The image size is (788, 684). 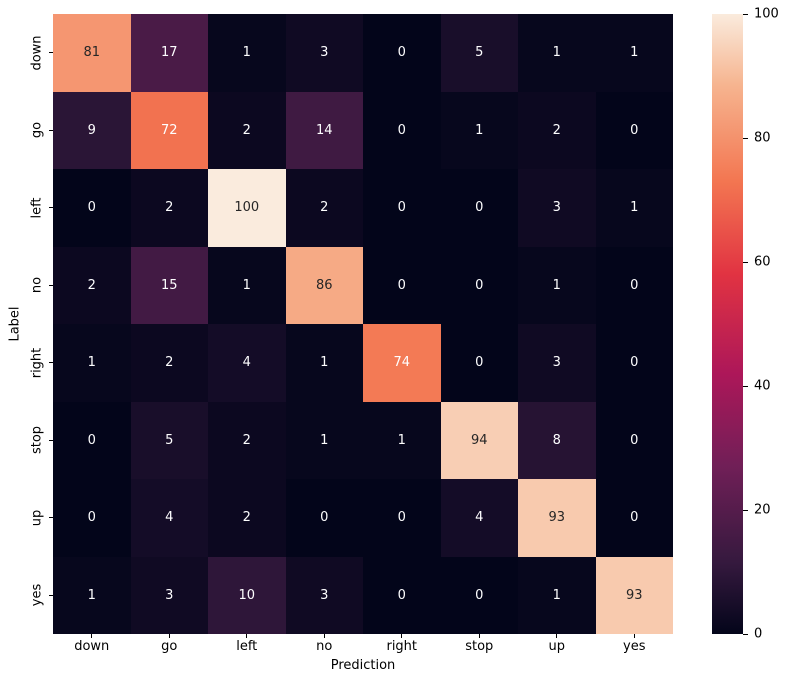 I want to click on heatmap-cell-left-down: 0, so click(x=92, y=208).